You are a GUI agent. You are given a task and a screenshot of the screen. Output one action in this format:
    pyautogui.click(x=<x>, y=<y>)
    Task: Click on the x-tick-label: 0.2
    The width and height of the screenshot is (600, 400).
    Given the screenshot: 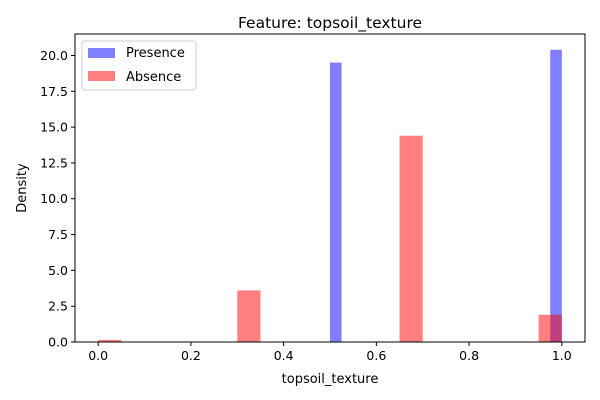 What is the action you would take?
    pyautogui.click(x=191, y=355)
    